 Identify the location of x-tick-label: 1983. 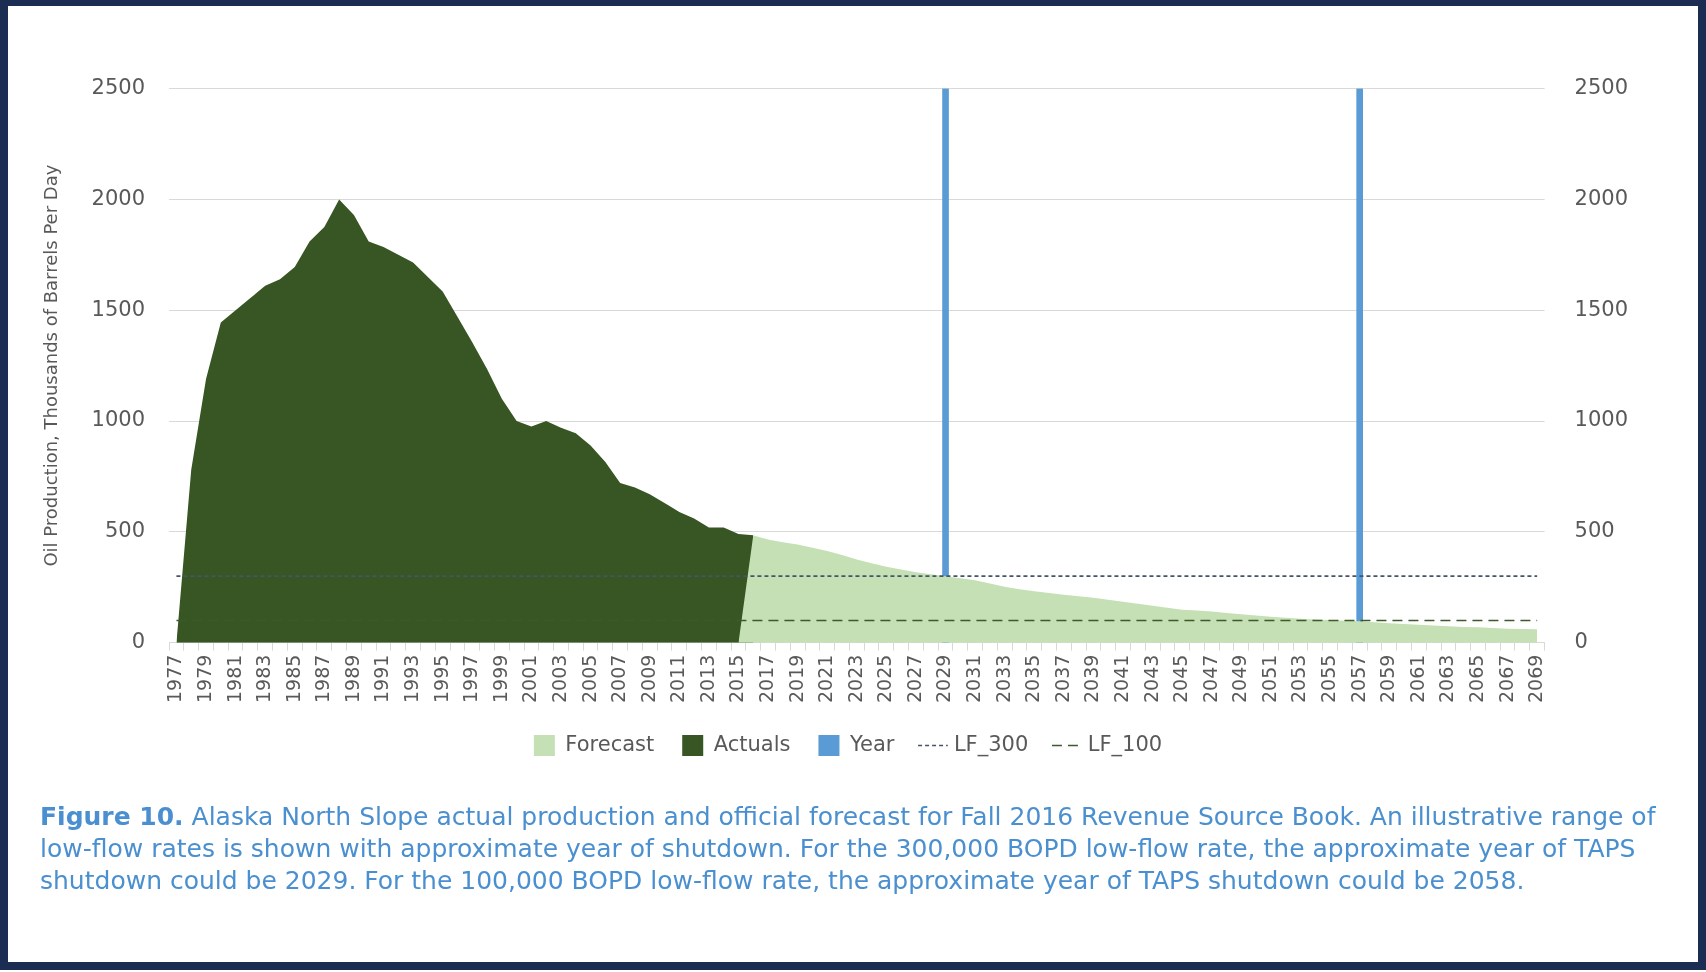
(263, 679).